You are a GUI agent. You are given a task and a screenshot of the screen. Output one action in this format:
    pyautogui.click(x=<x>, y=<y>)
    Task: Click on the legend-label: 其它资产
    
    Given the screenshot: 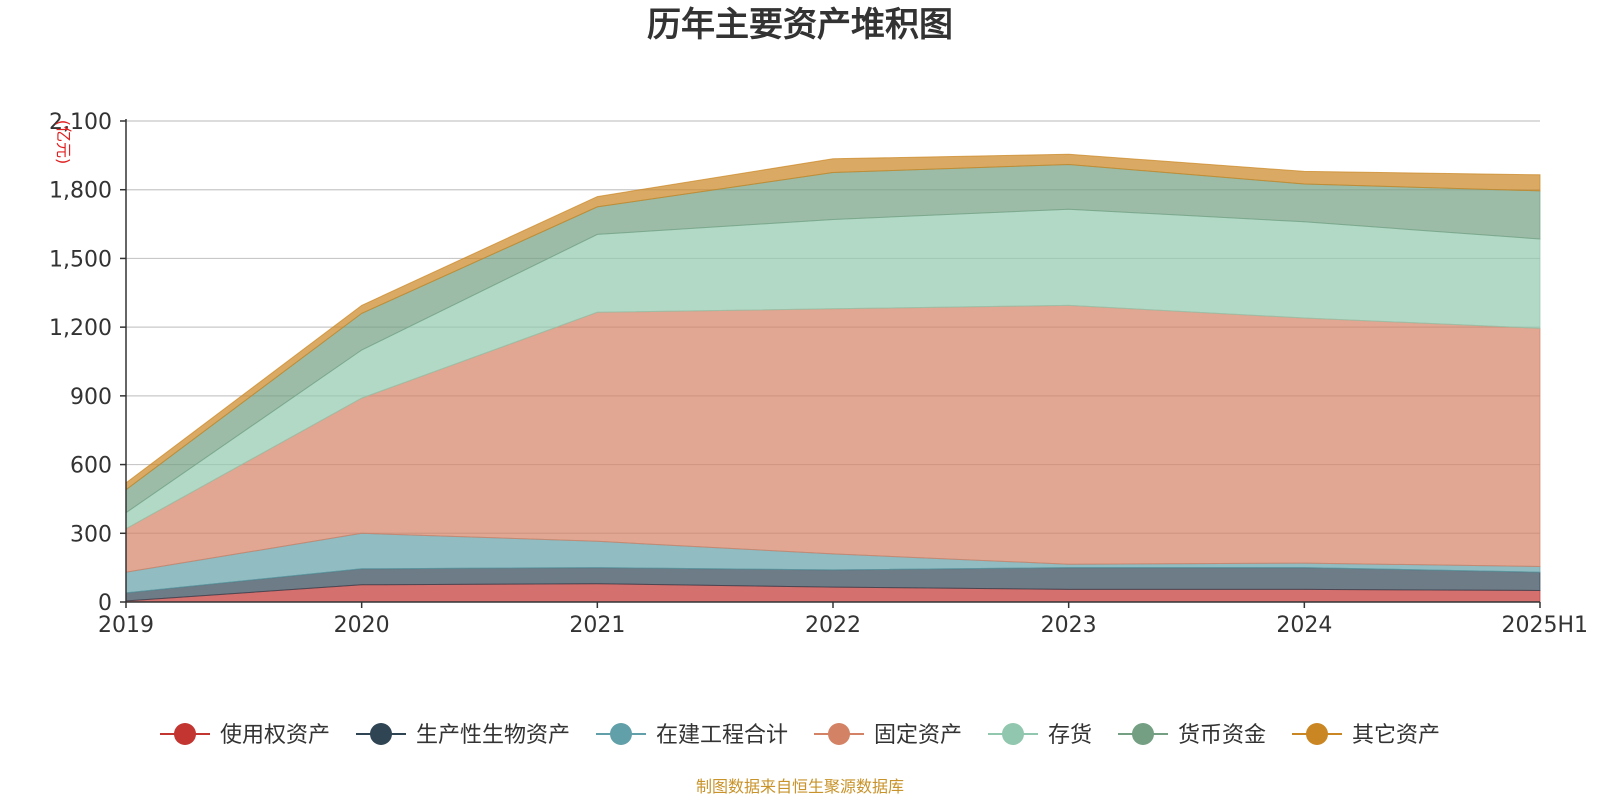 What is the action you would take?
    pyautogui.click(x=1396, y=735)
    